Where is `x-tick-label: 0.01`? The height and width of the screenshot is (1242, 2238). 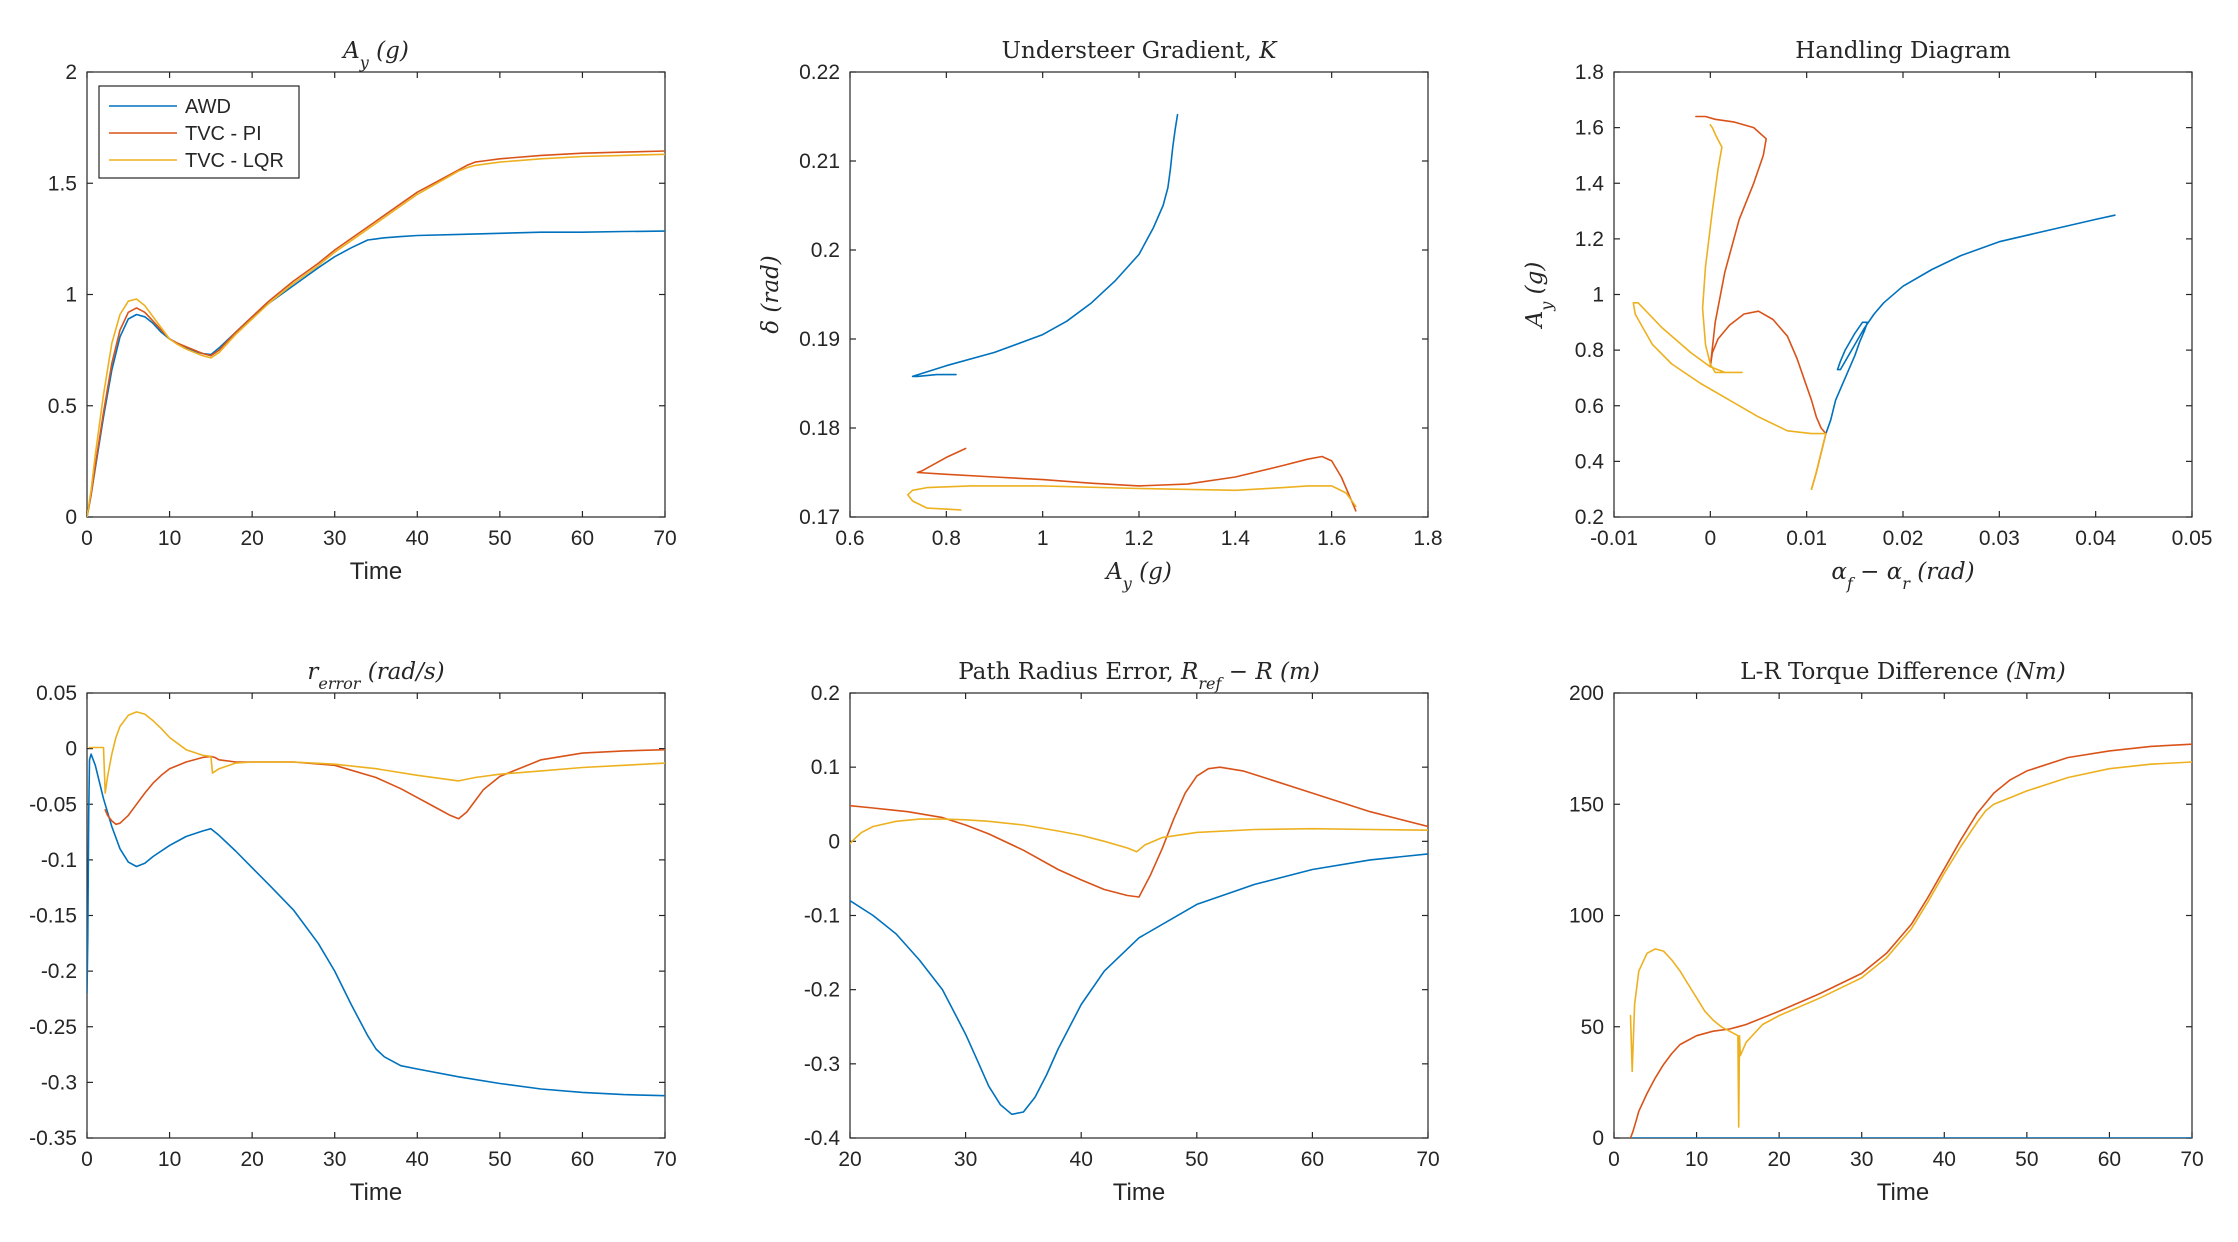 x-tick-label: 0.01 is located at coordinates (1806, 538).